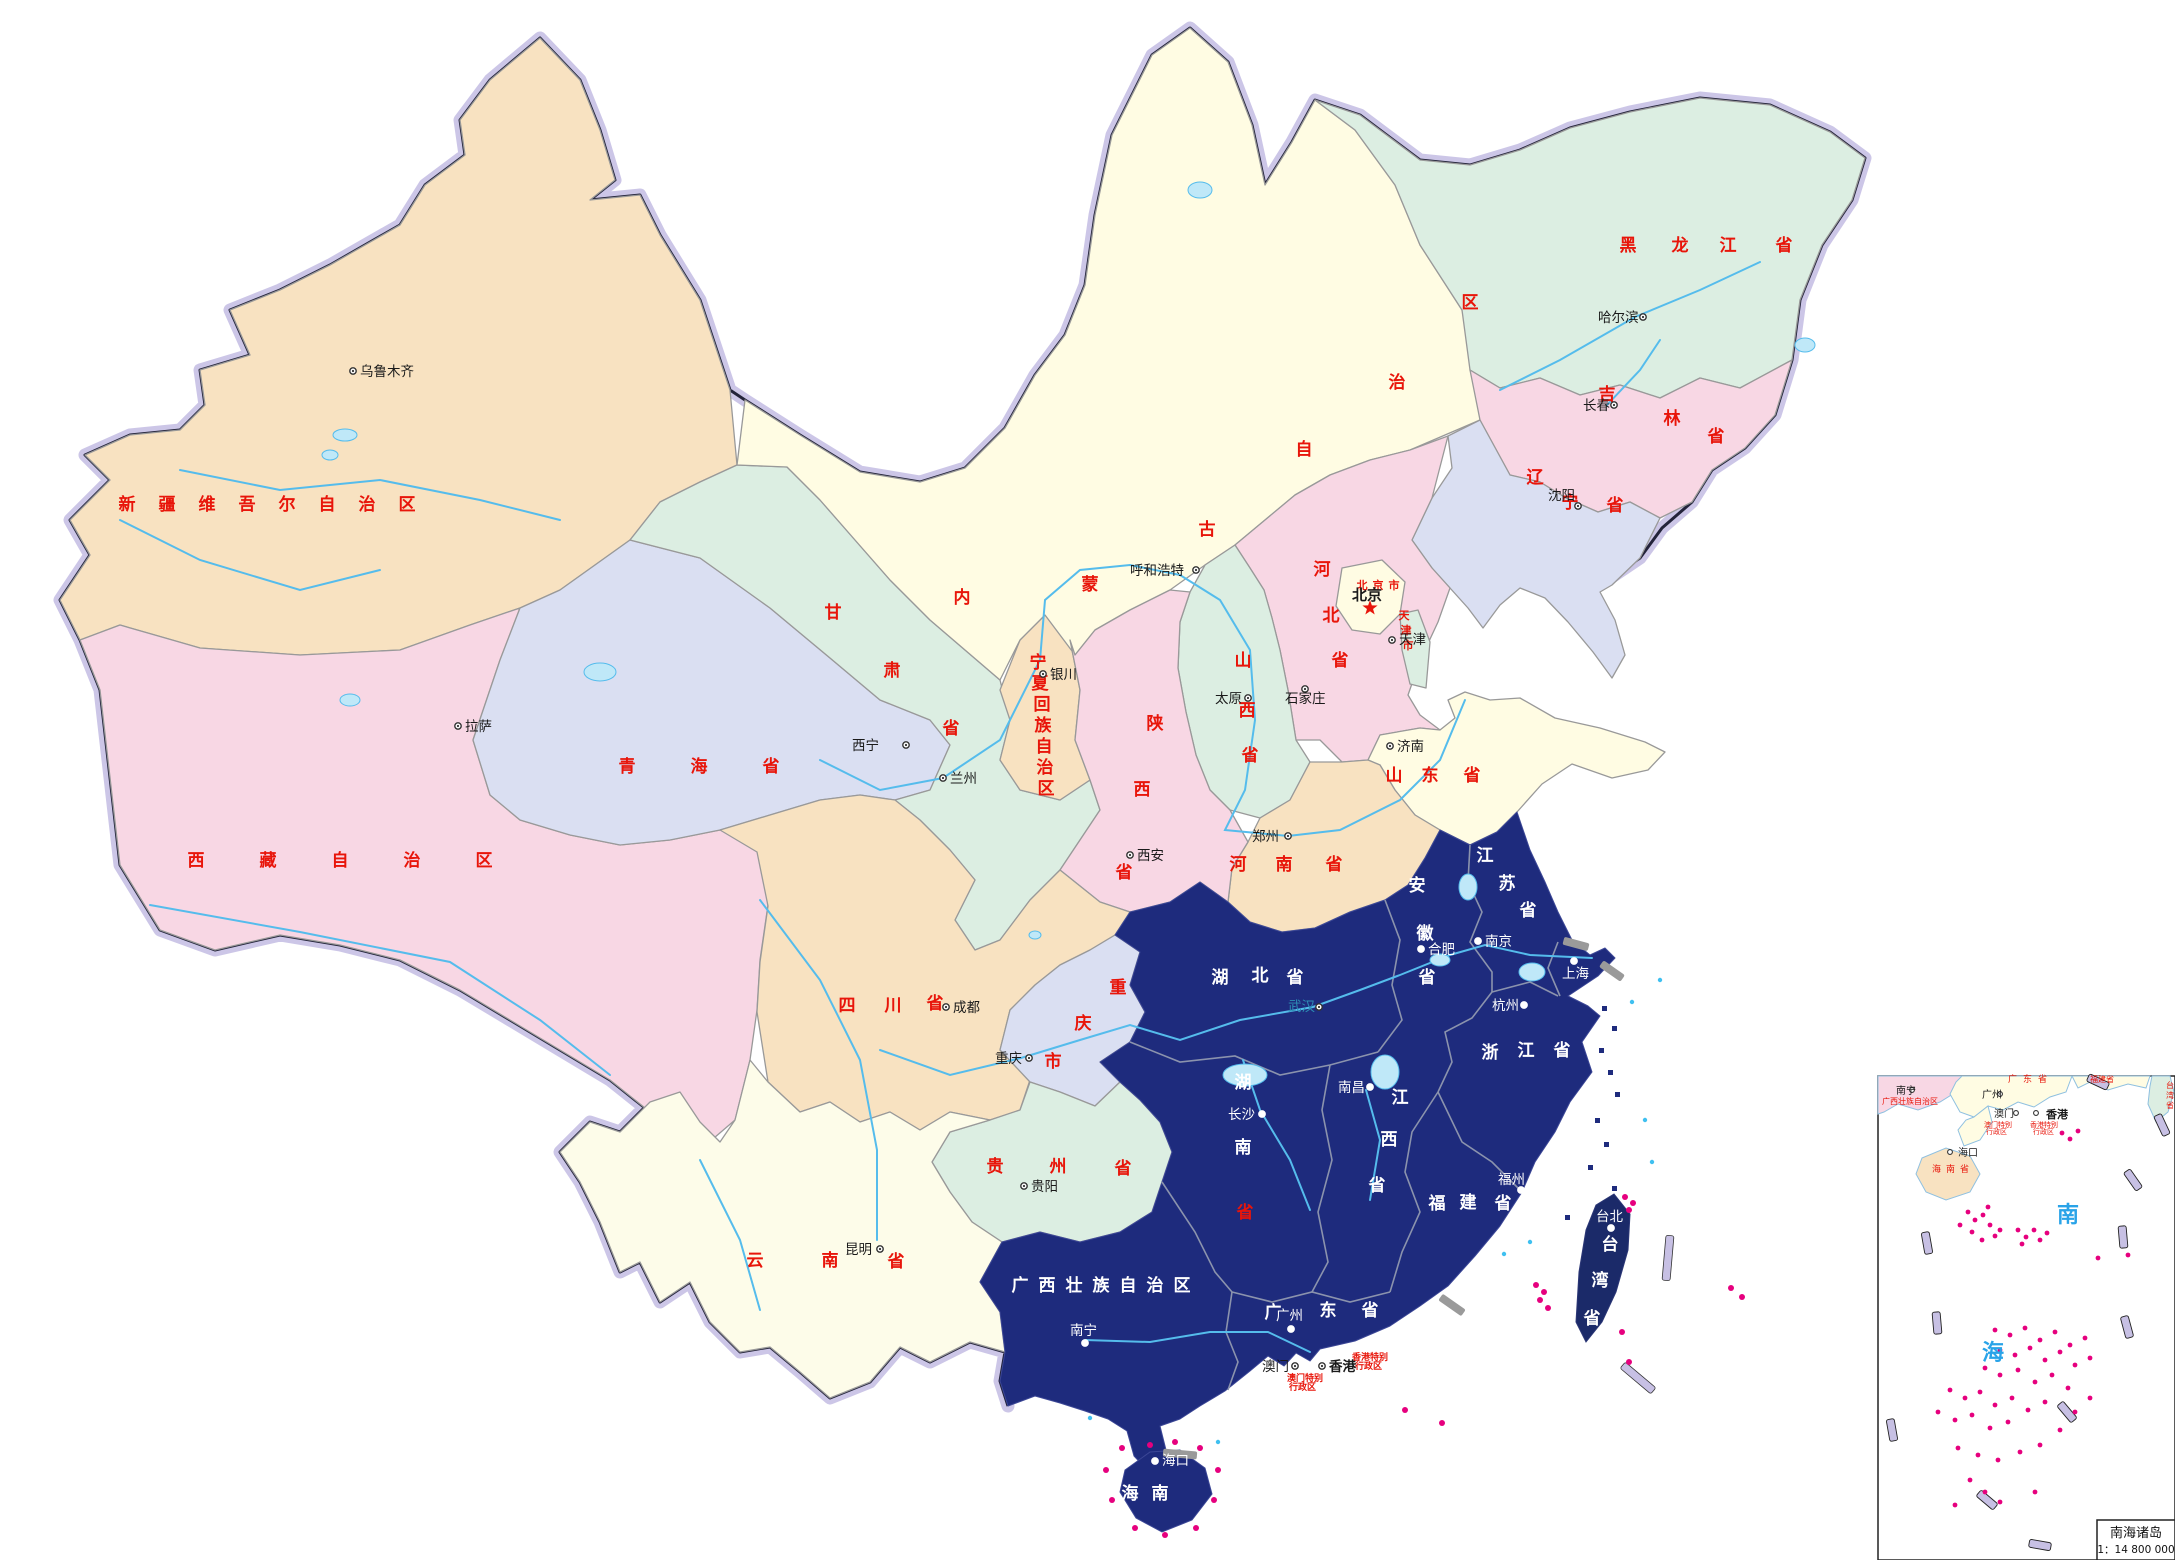 The width and height of the screenshot is (2175, 1560). What do you see at coordinates (1968, 1152) in the screenshot?
I see `inset-label-10: 海口` at bounding box center [1968, 1152].